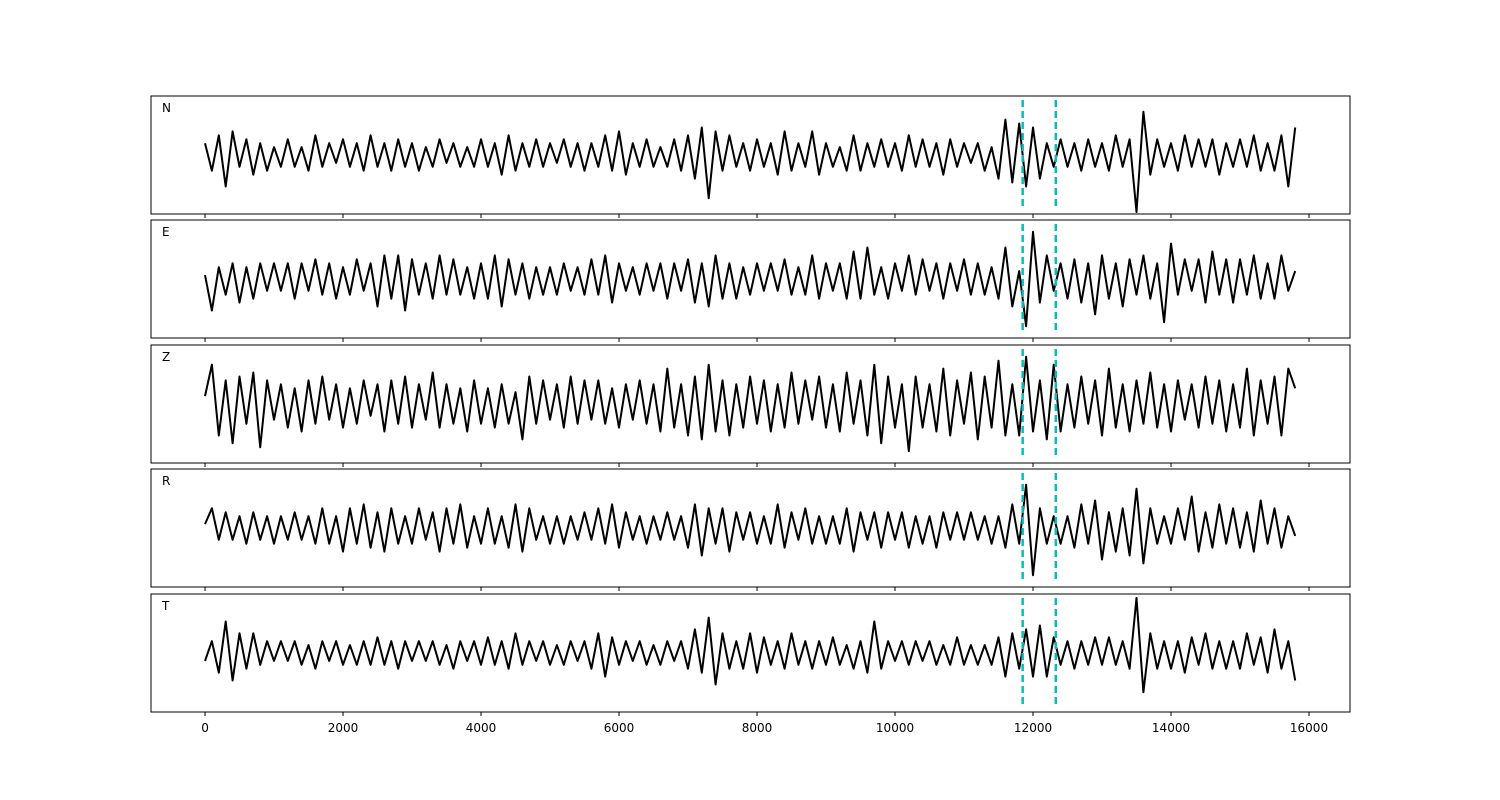 Image resolution: width=1500 pixels, height=800 pixels. Describe the element at coordinates (205, 728) in the screenshot. I see `x-tick-label: 0` at that location.